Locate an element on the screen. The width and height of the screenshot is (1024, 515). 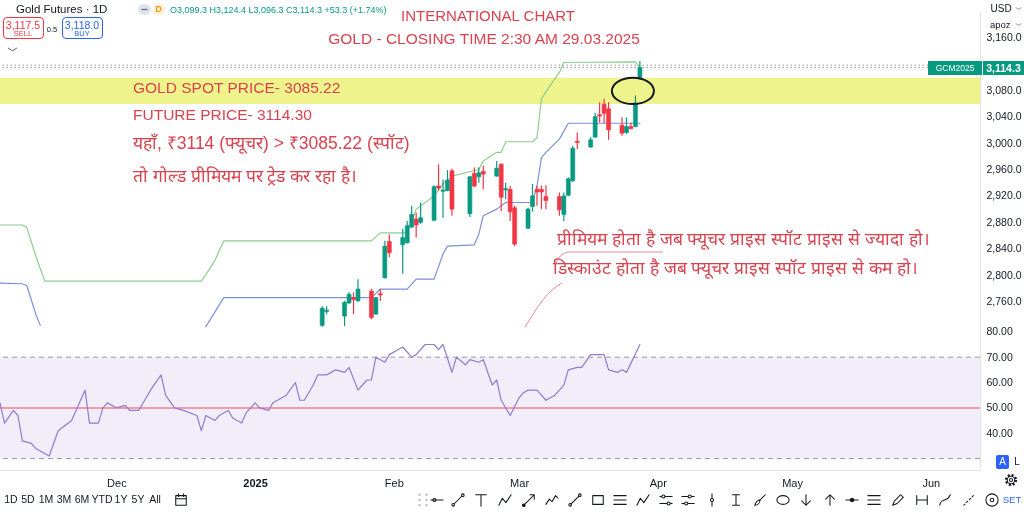
y-tick-label: 3,080.0 is located at coordinates (1004, 89).